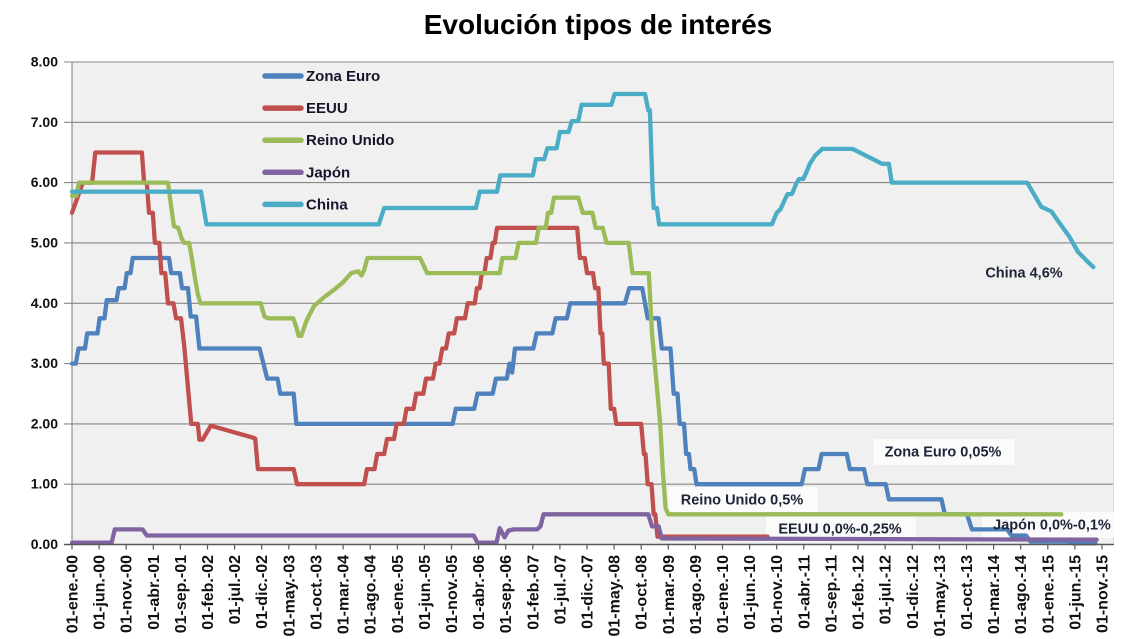 Image resolution: width=1124 pixels, height=639 pixels. Describe the element at coordinates (839, 530) in the screenshot. I see `svg-text: EEUU 0,0%-0,25%` at that location.